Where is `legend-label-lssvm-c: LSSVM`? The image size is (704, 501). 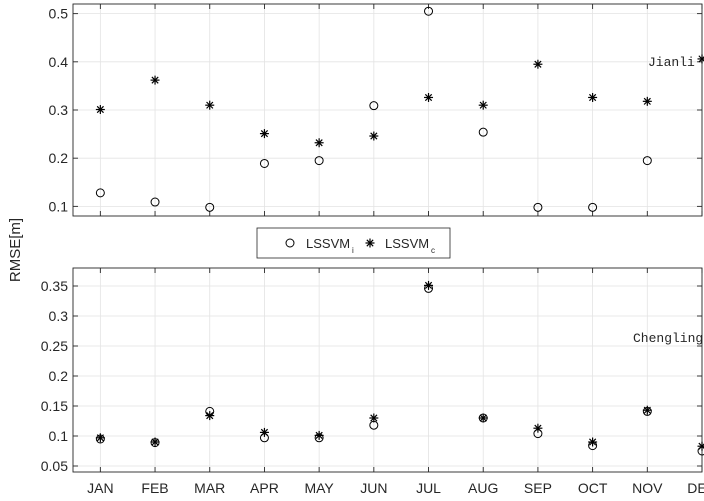
legend-label-lssvm-c: LSSVM is located at coordinates (407, 243).